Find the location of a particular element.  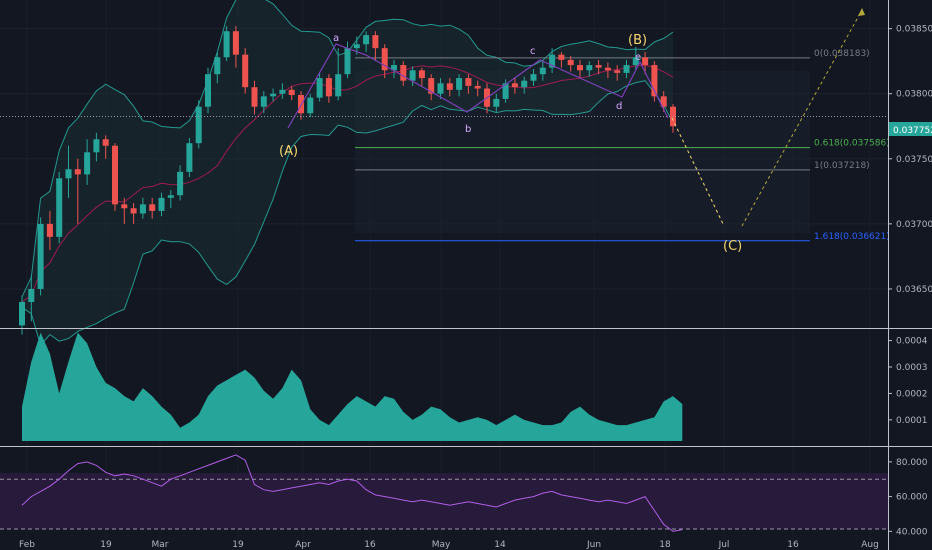

time-tick-label: Feb is located at coordinates (27, 545).